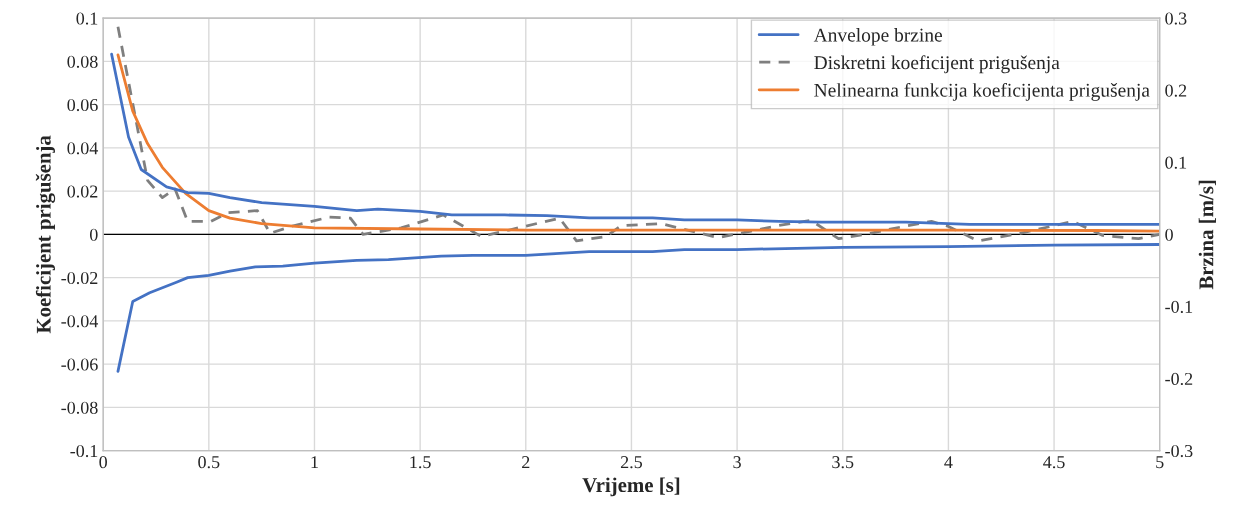  What do you see at coordinates (1176, 18) in the screenshot?
I see `y2-tick-label: 0.3` at bounding box center [1176, 18].